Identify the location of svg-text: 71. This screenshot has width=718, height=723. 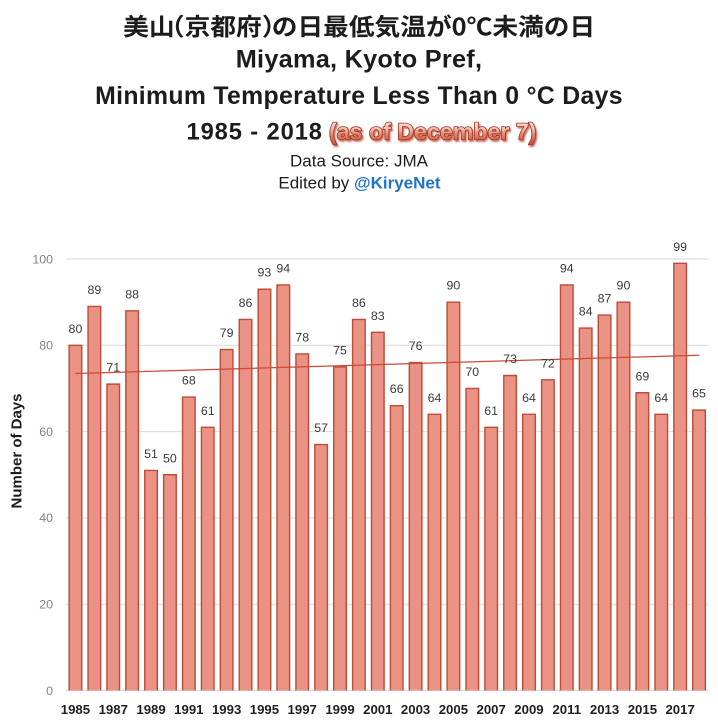
(113, 368).